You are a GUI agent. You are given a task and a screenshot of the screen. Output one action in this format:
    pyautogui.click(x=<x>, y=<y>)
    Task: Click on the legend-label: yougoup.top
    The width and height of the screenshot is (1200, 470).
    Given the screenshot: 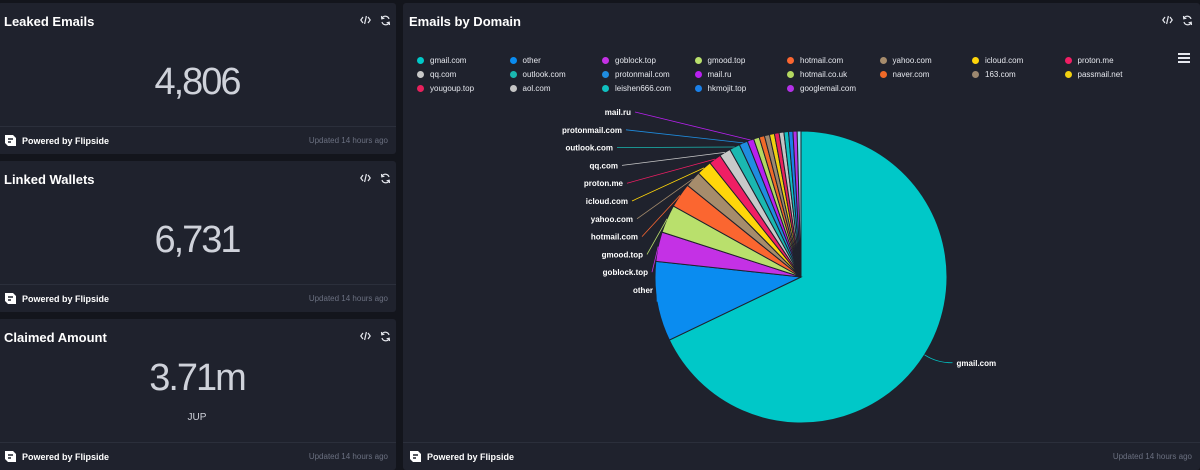 What is the action you would take?
    pyautogui.click(x=452, y=88)
    